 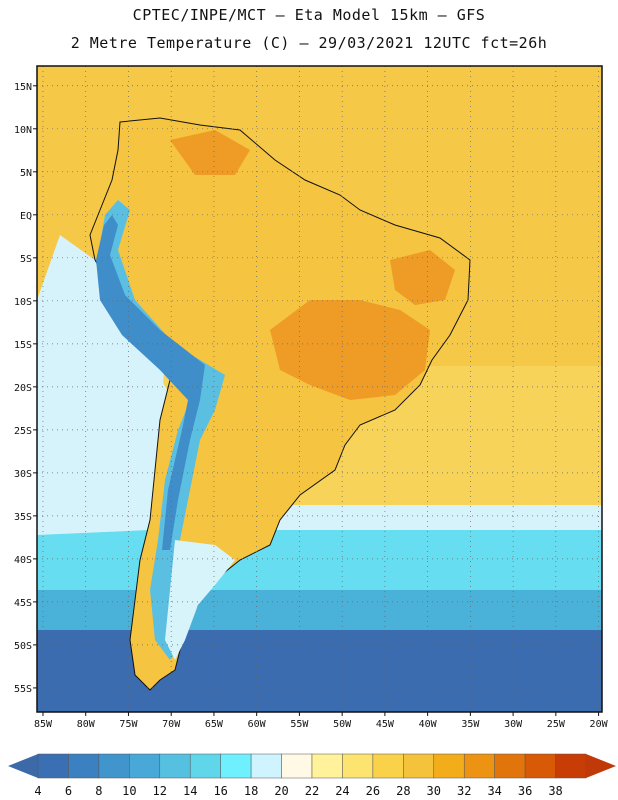 What do you see at coordinates (26, 216) in the screenshot?
I see `lat-label: EQ` at bounding box center [26, 216].